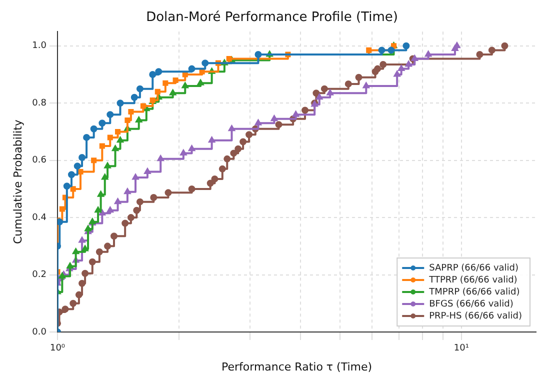 The height and width of the screenshot is (386, 550). I want to click on y-tick-label: 0.0, so click(39, 332).